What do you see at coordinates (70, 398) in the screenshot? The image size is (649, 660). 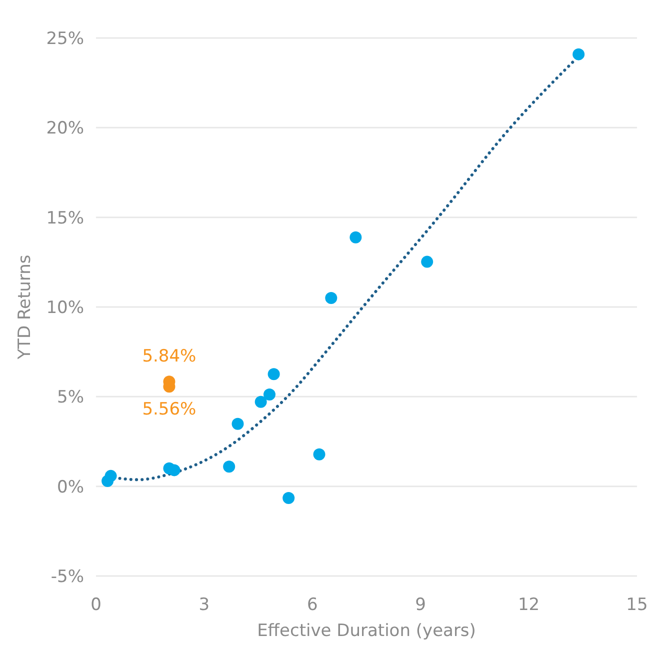 I see `y-tick-label: 5%` at bounding box center [70, 398].